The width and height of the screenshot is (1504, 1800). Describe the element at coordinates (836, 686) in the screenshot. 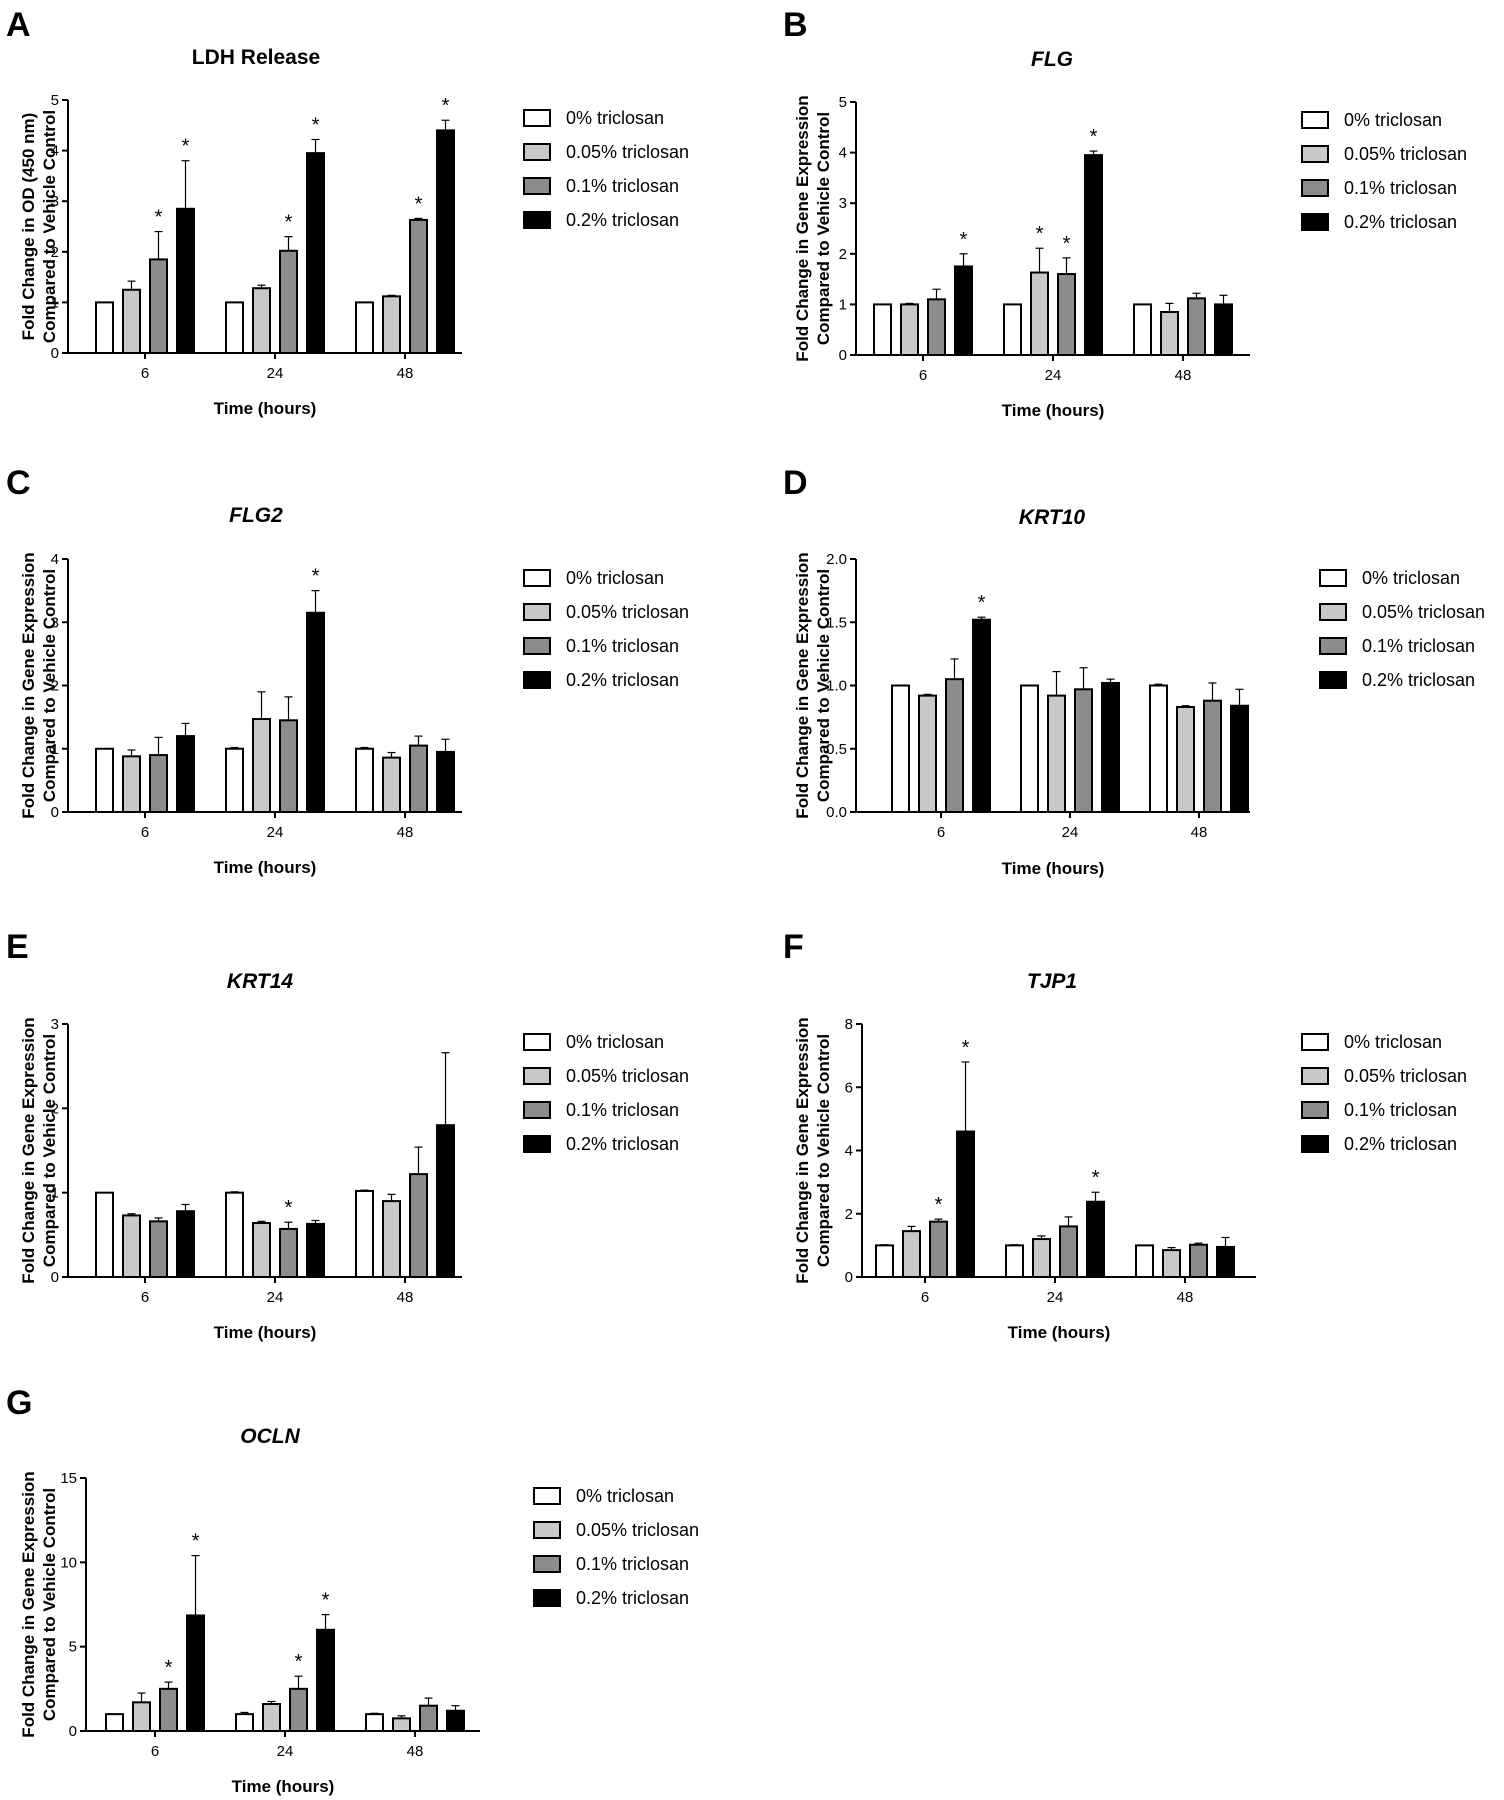

I see `y-tick-label: 1.0` at that location.